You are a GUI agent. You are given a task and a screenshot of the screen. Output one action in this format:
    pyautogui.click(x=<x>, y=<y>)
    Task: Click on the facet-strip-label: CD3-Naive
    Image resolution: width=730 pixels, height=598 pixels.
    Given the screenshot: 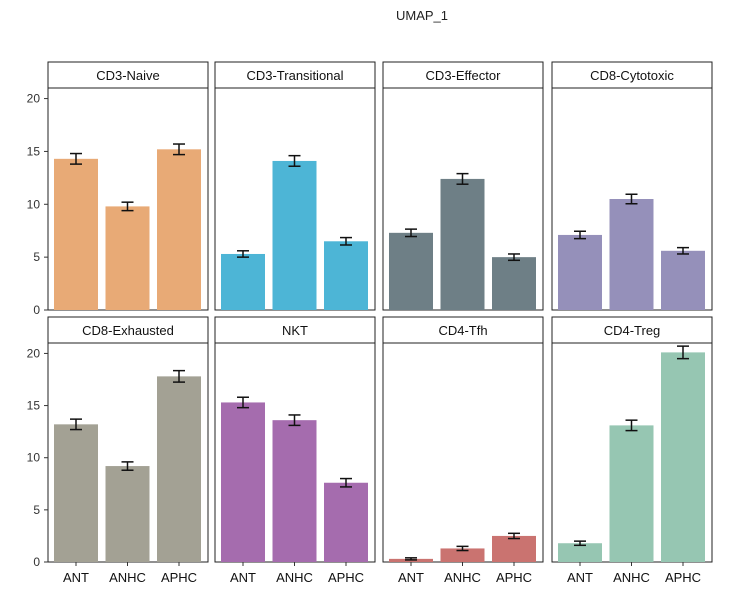 What is the action you would take?
    pyautogui.click(x=128, y=75)
    